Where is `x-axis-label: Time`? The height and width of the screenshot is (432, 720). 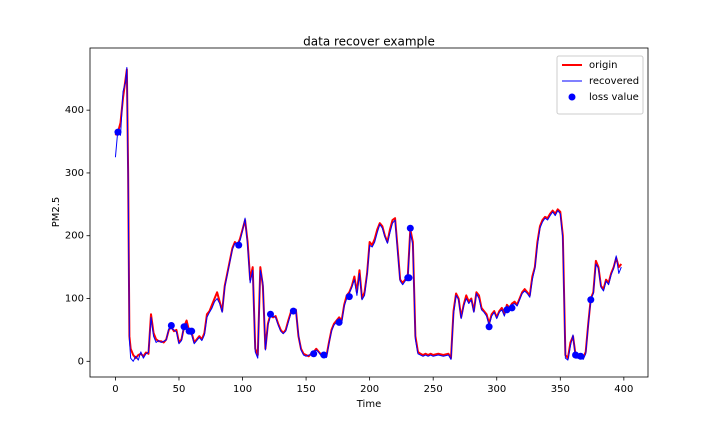 x-axis-label: Time is located at coordinates (368, 404).